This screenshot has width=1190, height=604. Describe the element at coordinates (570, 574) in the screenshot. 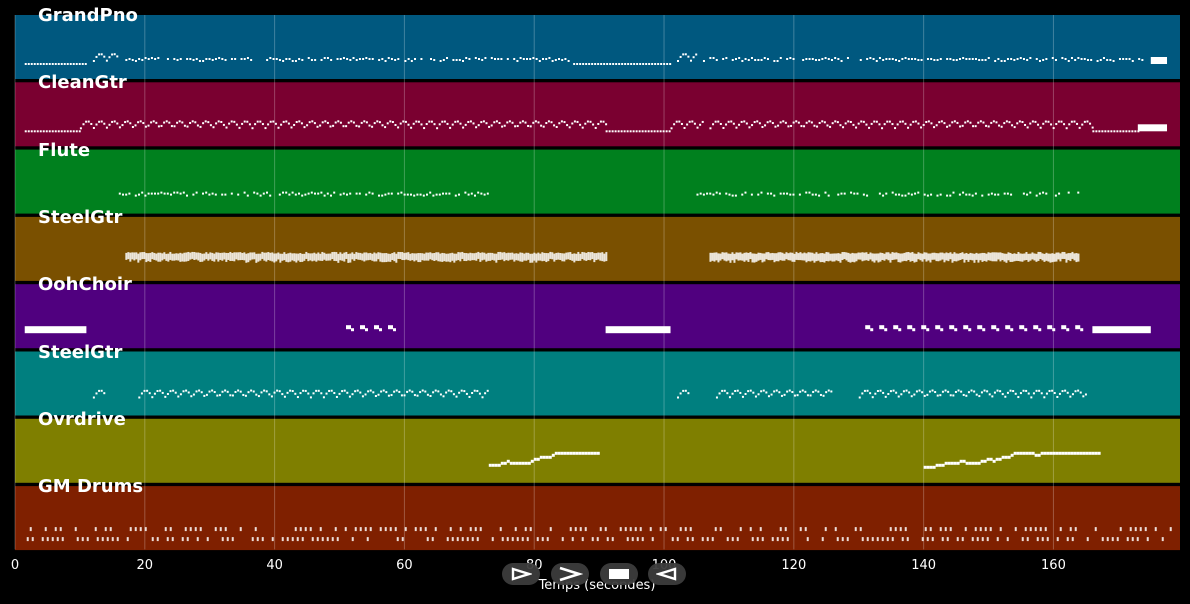

I see `next-button` at that location.